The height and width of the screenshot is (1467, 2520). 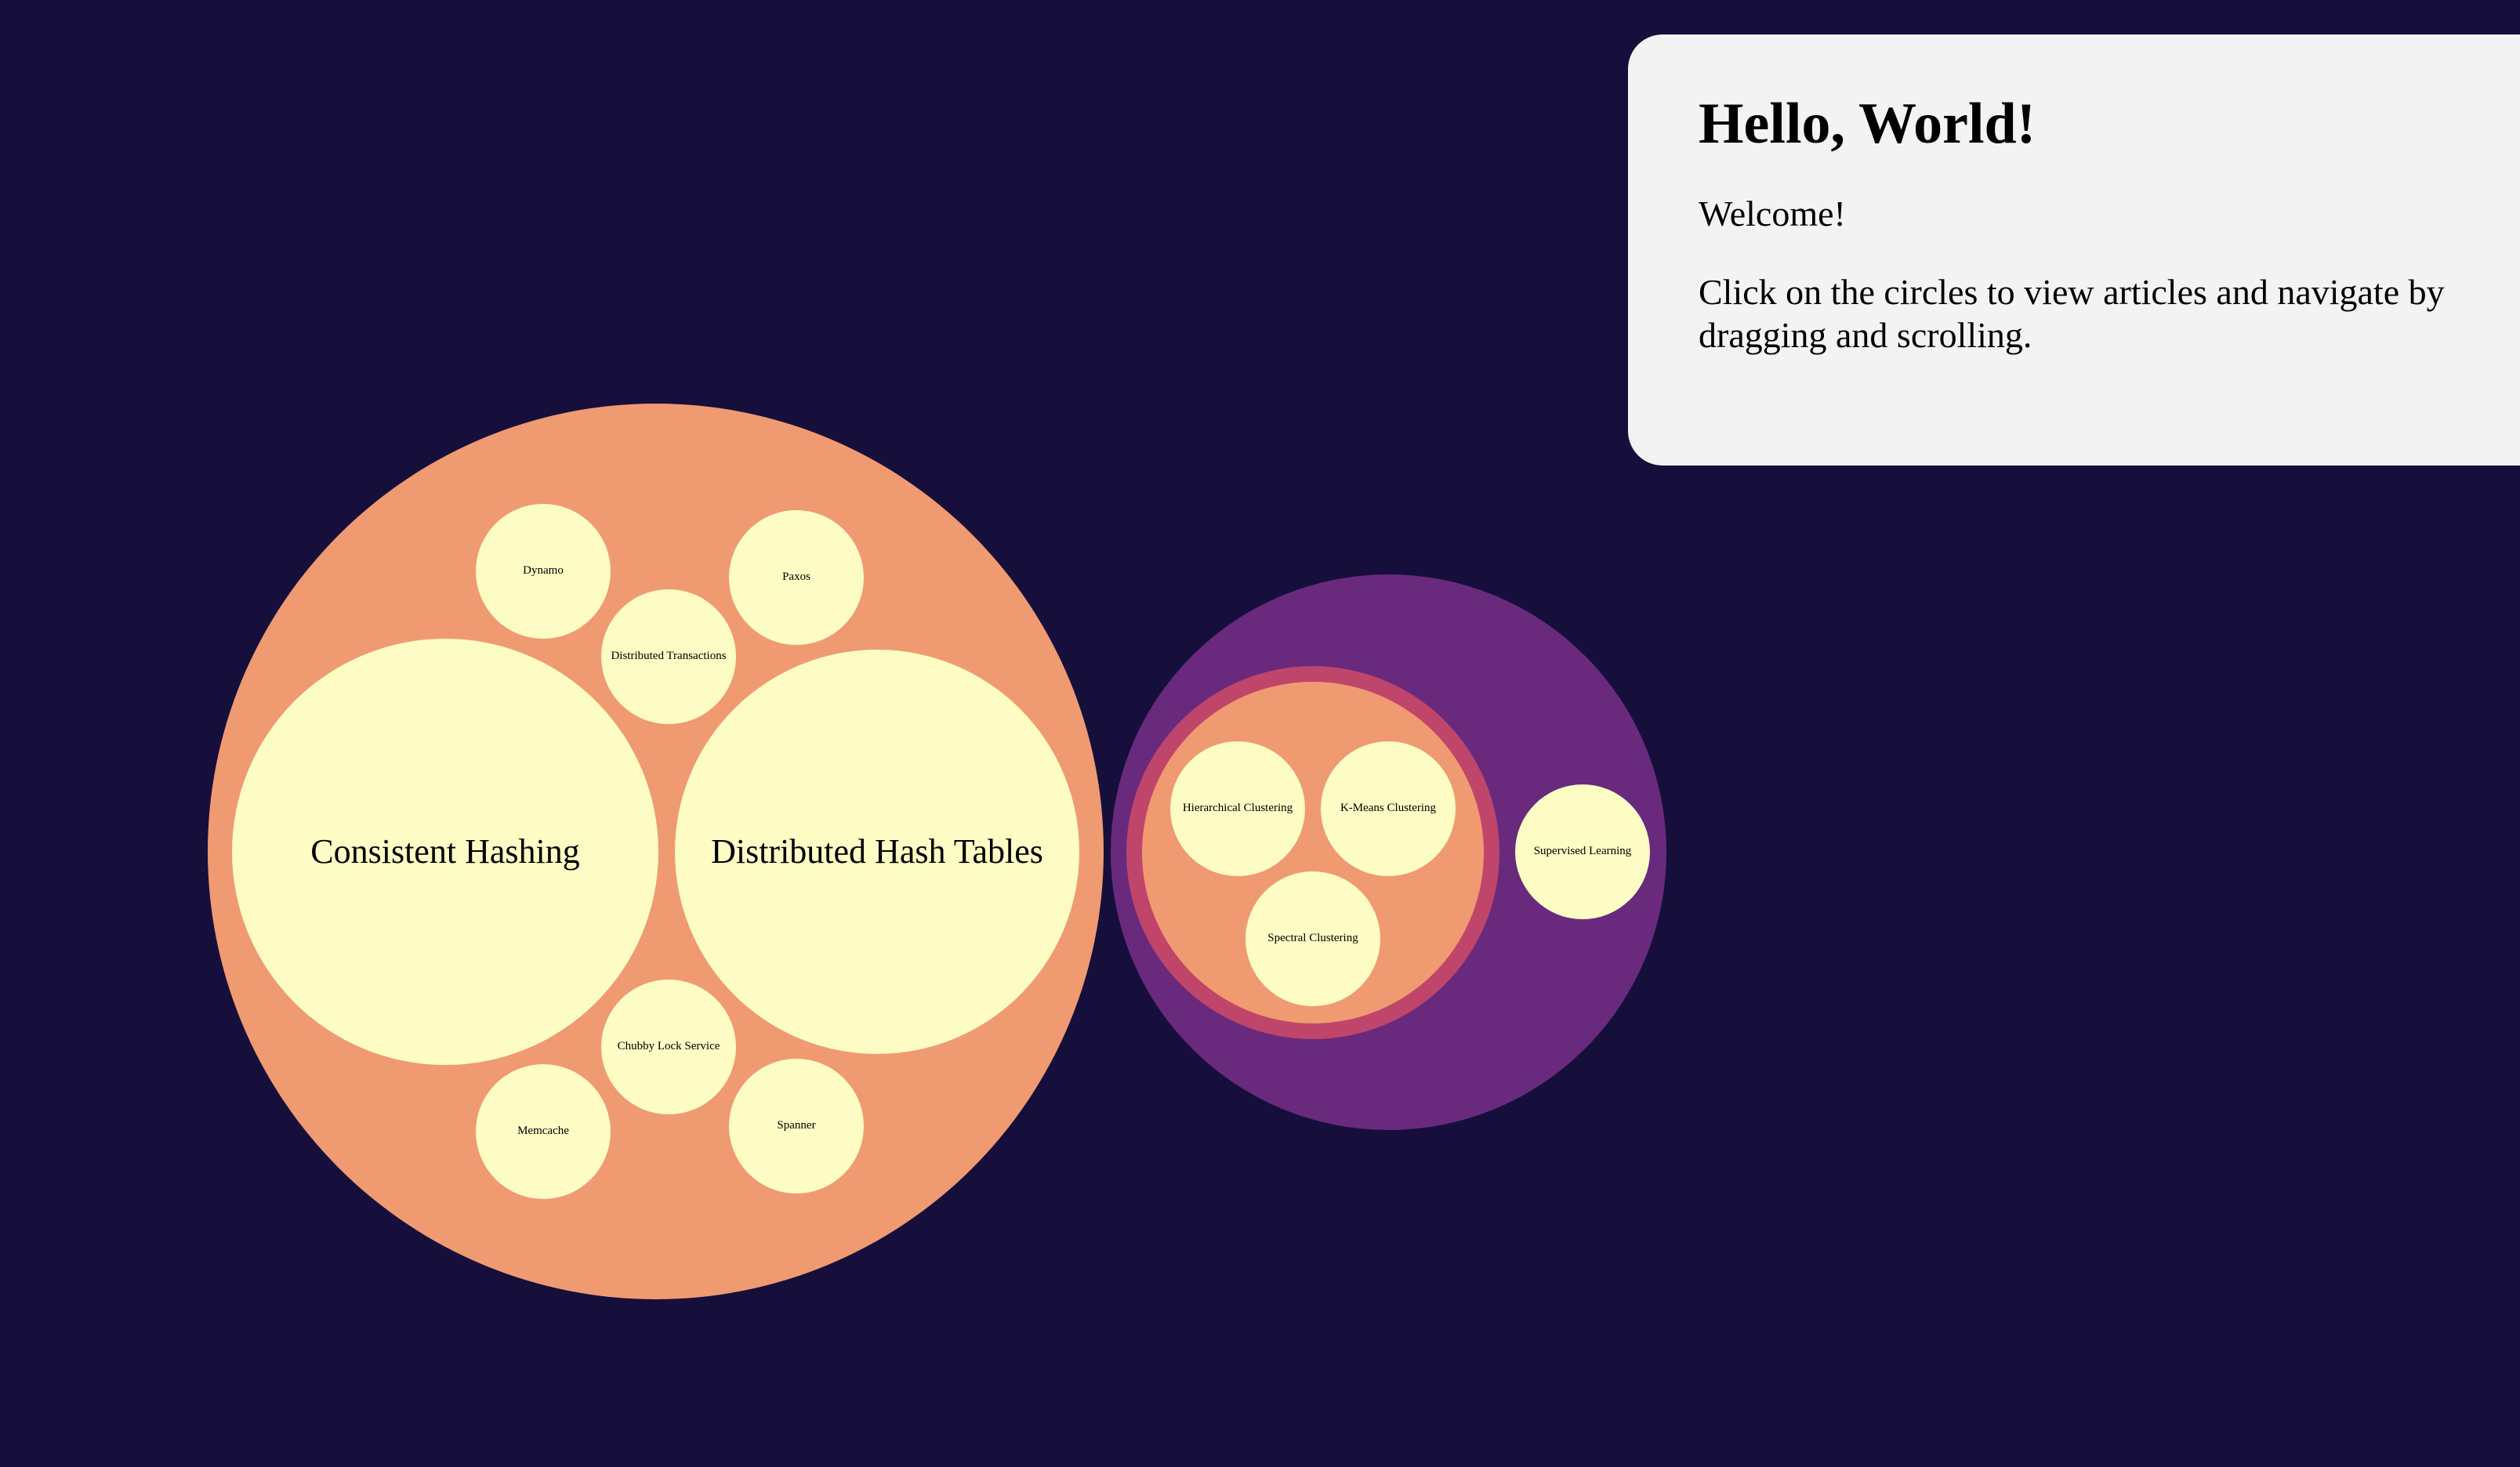 I want to click on info-panel-title: Hello, World!, so click(x=1867, y=124).